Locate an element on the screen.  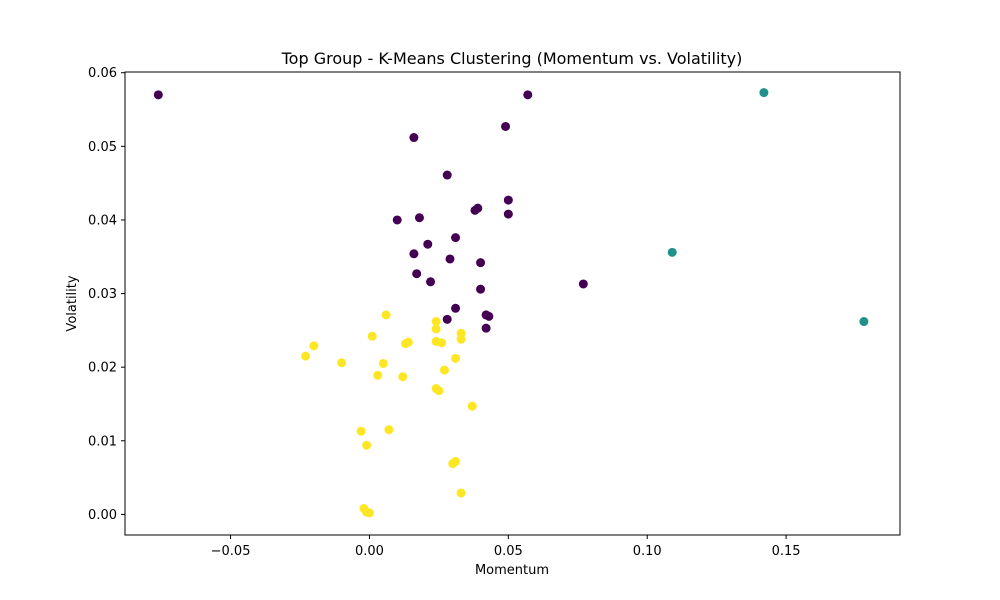
y-tick-label: 0.04 is located at coordinates (102, 220).